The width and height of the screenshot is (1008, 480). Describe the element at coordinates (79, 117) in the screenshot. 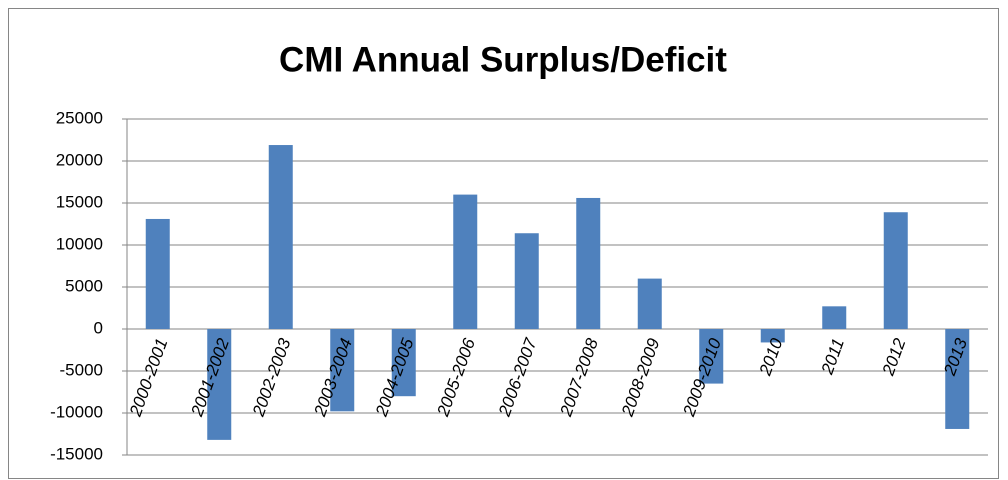

I see `y-tick-label: 25000` at that location.